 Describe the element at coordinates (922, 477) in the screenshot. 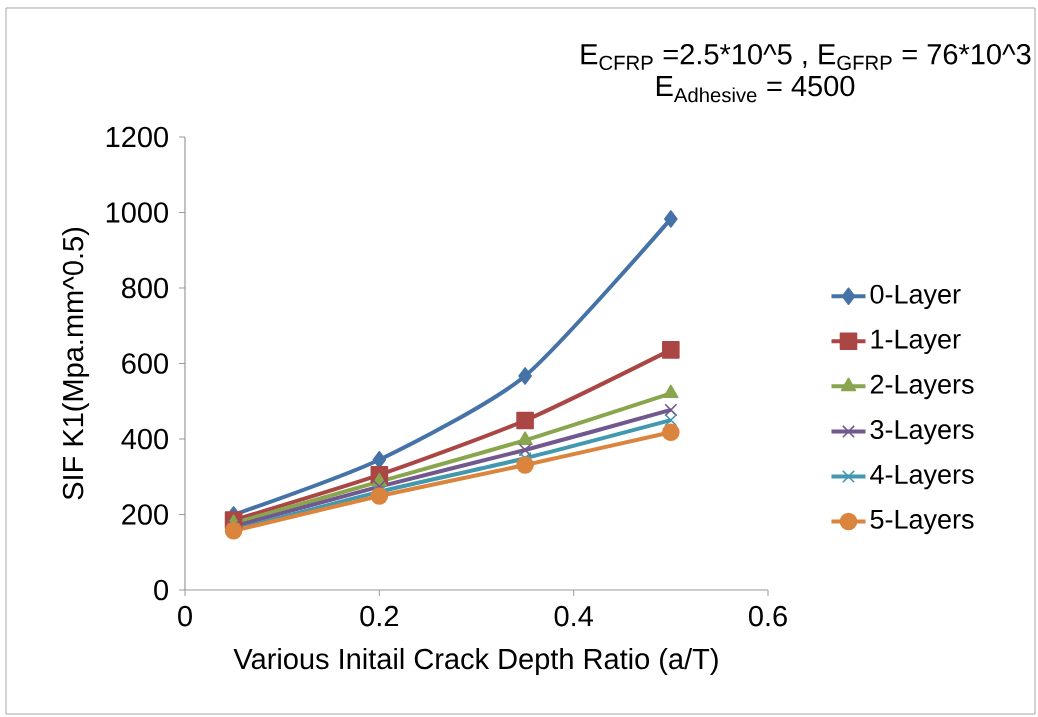

I see `legend-label: 4-Layers` at that location.